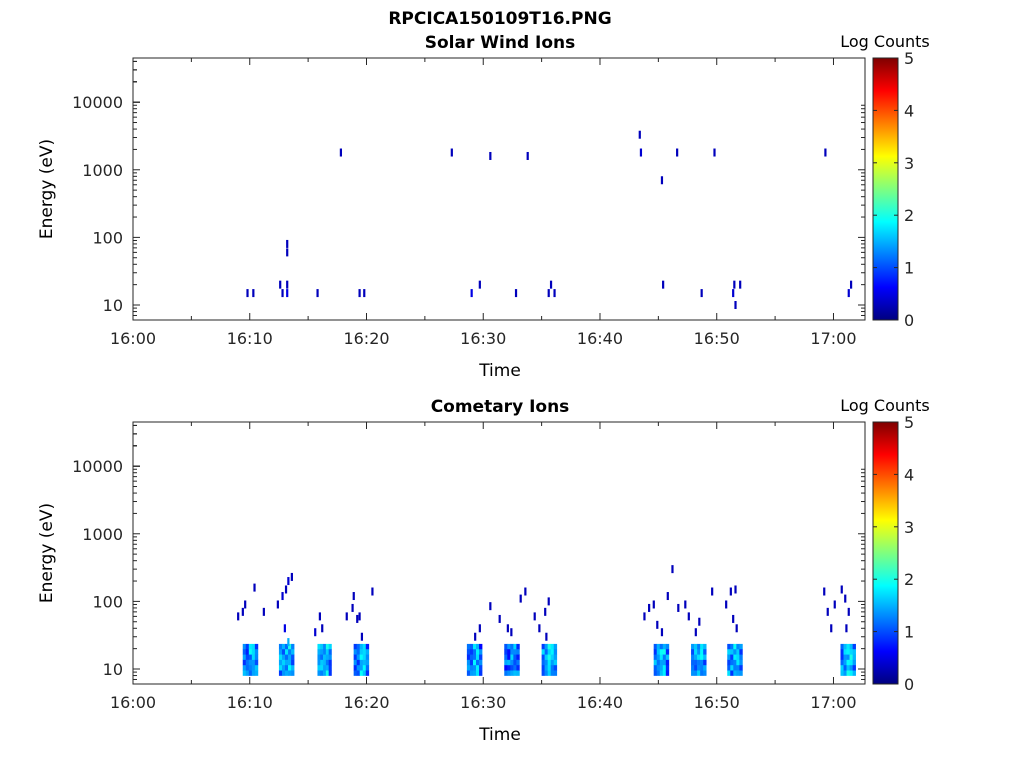  I want to click on panel-title: Cometary Ions, so click(500, 407).